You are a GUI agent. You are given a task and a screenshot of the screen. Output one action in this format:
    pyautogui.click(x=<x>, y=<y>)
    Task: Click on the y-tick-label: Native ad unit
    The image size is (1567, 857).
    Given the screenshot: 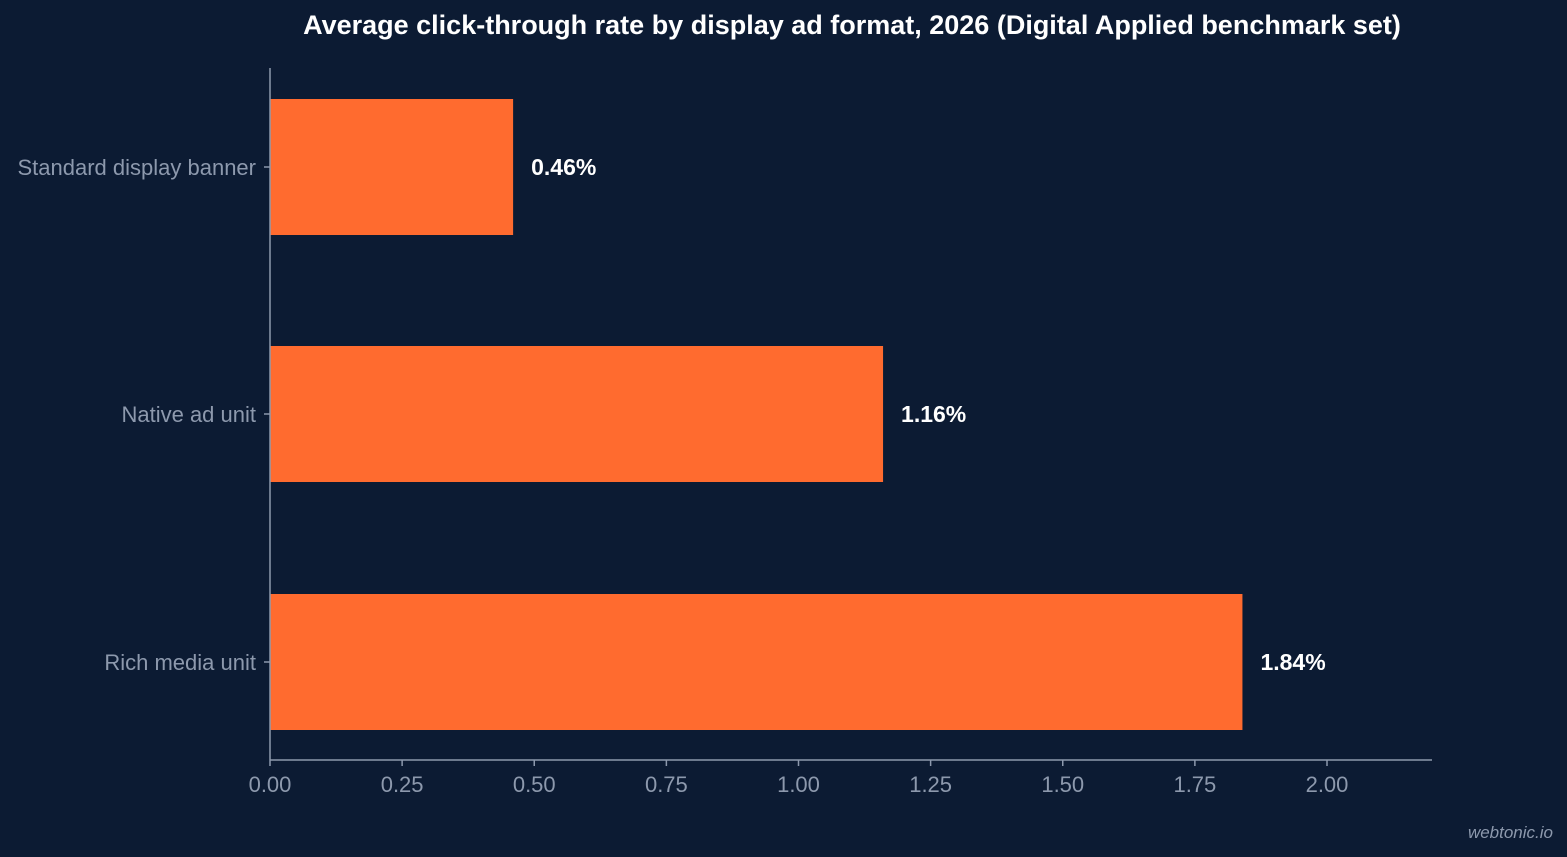 What is the action you would take?
    pyautogui.click(x=188, y=414)
    